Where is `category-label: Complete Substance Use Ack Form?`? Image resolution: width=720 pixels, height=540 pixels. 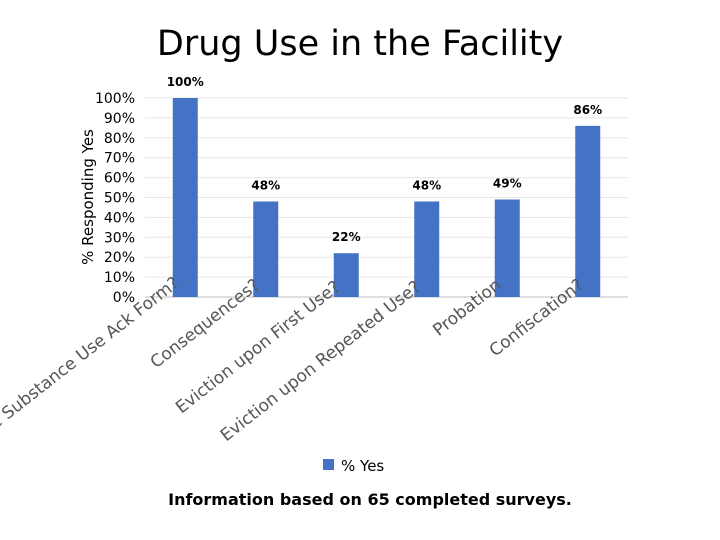
category-label: Complete Substance Use Ack Form? is located at coordinates (91, 375).